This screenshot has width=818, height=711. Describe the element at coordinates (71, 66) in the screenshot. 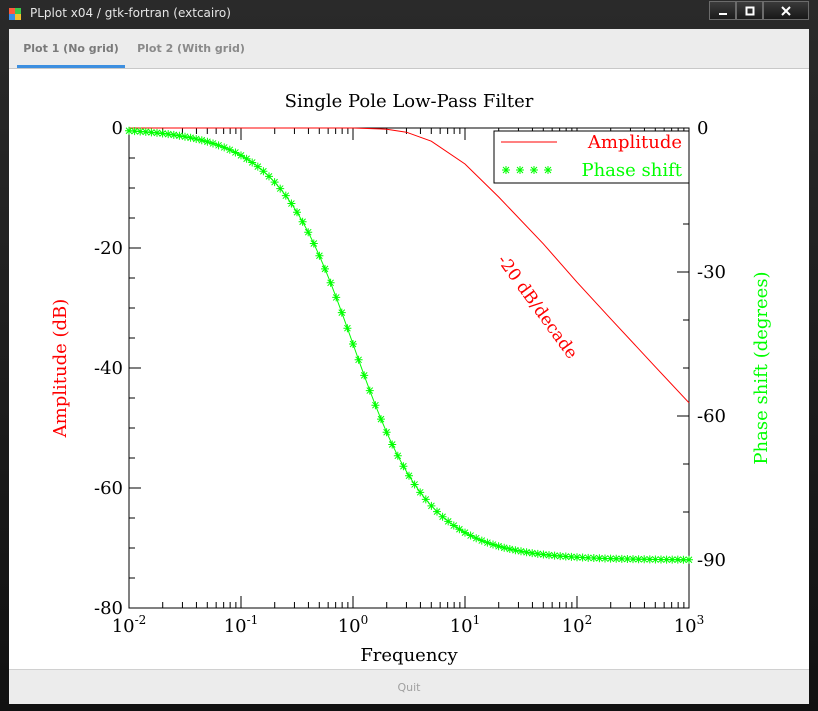

I see `active-tab-indicator` at that location.